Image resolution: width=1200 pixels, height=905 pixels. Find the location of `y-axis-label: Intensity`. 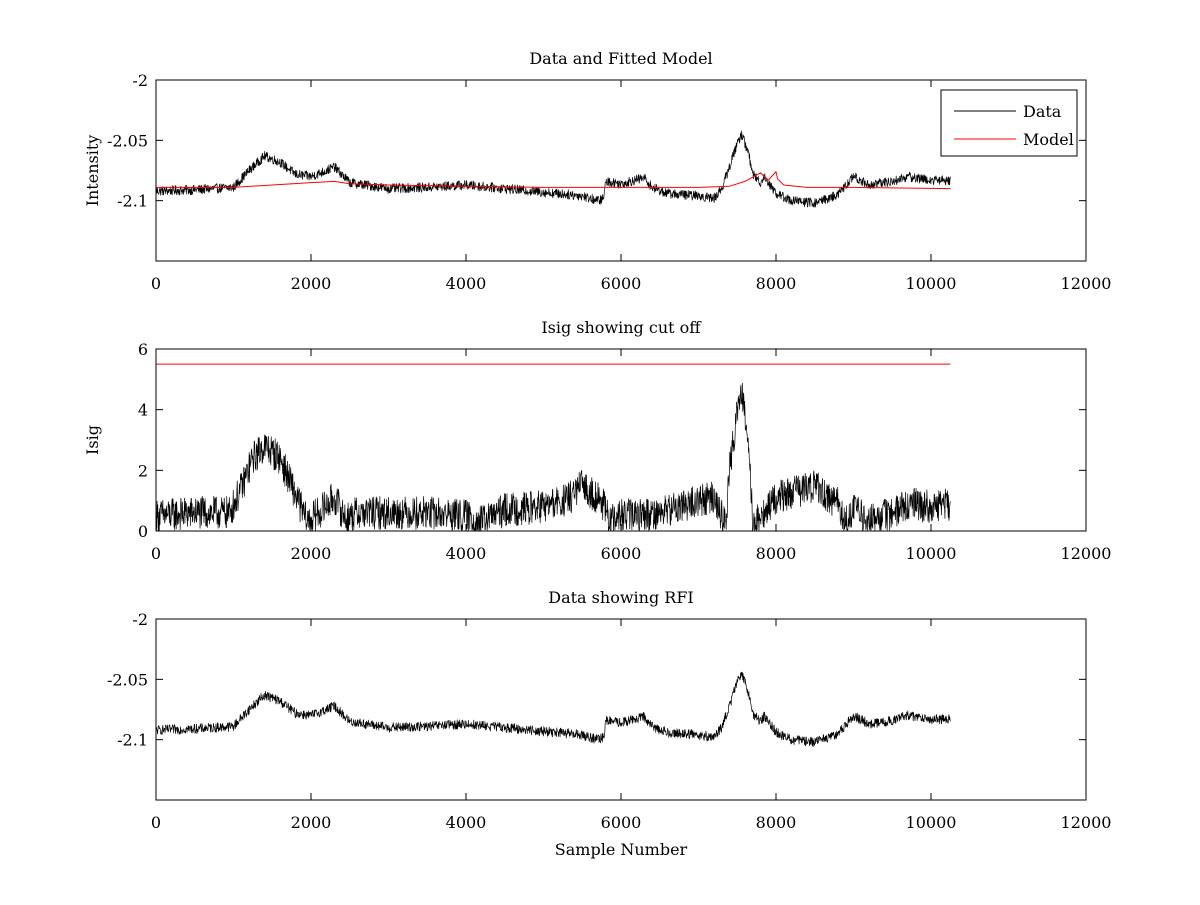

y-axis-label: Intensity is located at coordinates (92, 171).